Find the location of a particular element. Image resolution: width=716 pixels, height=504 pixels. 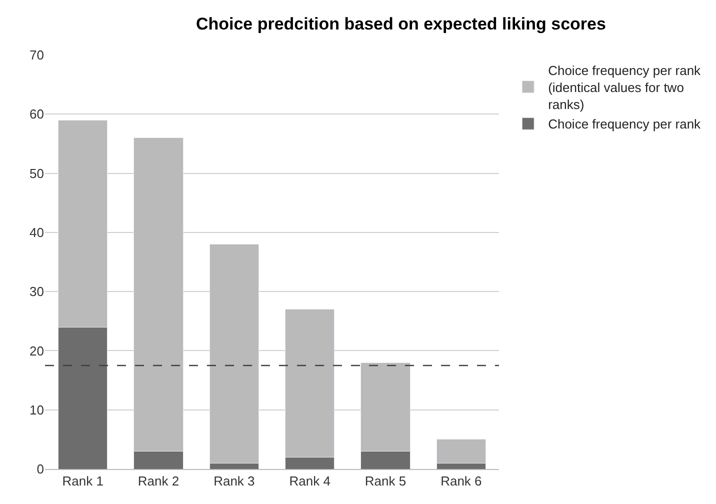

x-tick-label: Rank 3 is located at coordinates (234, 481).